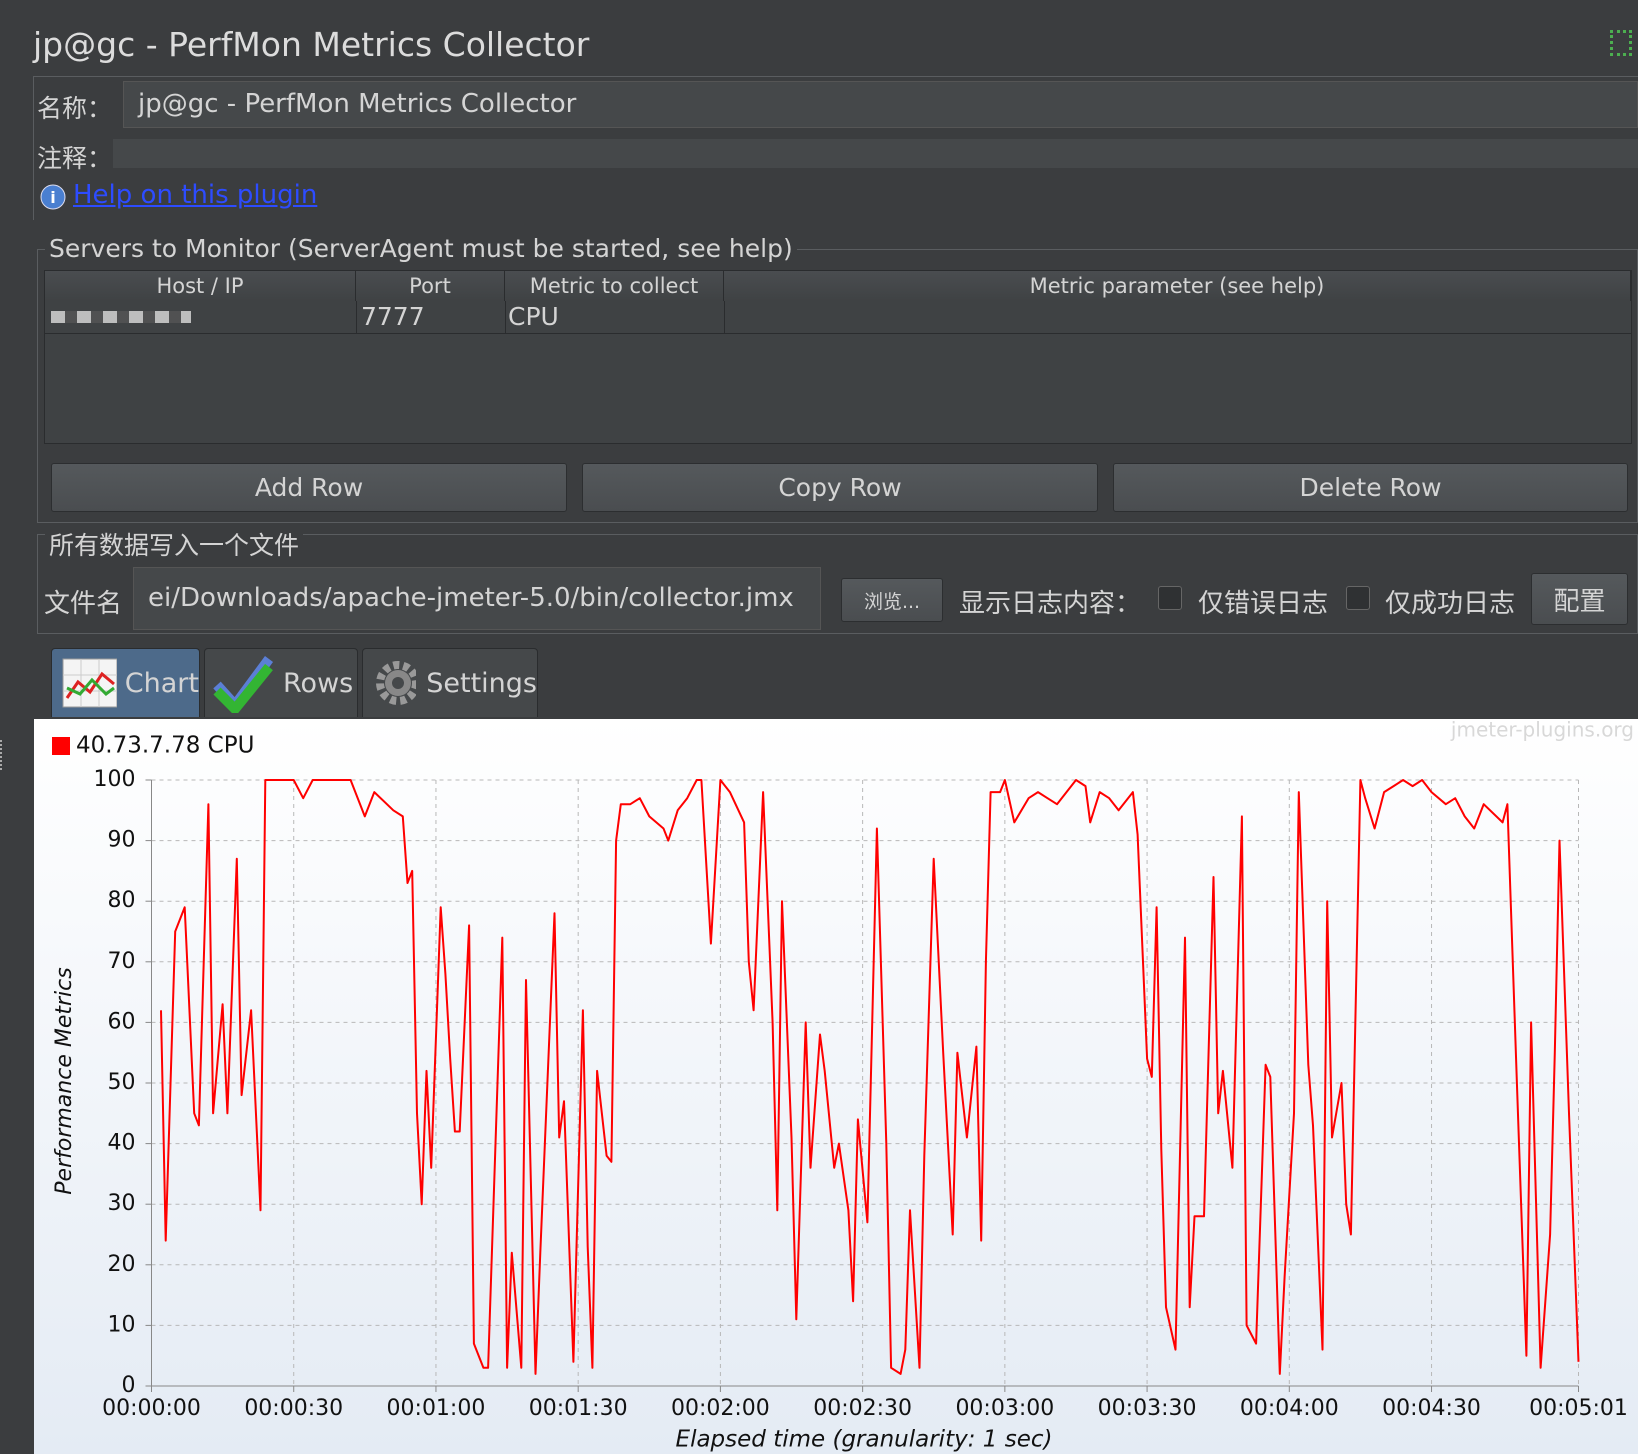 The image size is (1638, 1454). What do you see at coordinates (165, 746) in the screenshot?
I see `legend-label: 40.73.7.78 CPU` at bounding box center [165, 746].